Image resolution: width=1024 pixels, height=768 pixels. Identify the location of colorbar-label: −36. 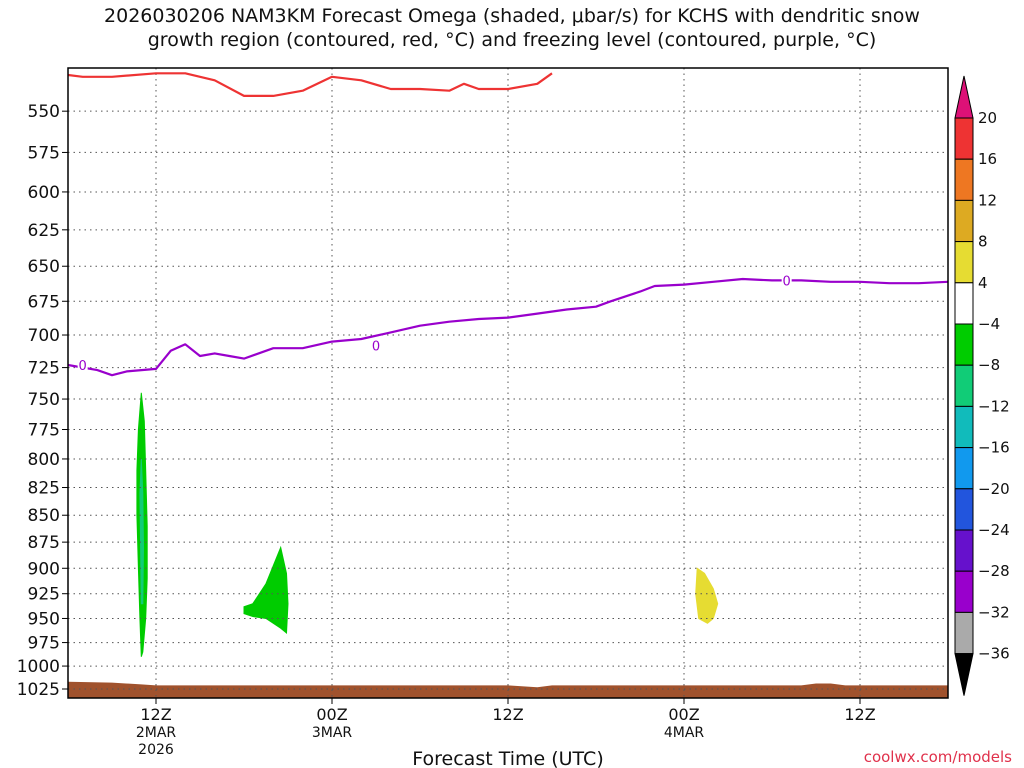
(994, 654).